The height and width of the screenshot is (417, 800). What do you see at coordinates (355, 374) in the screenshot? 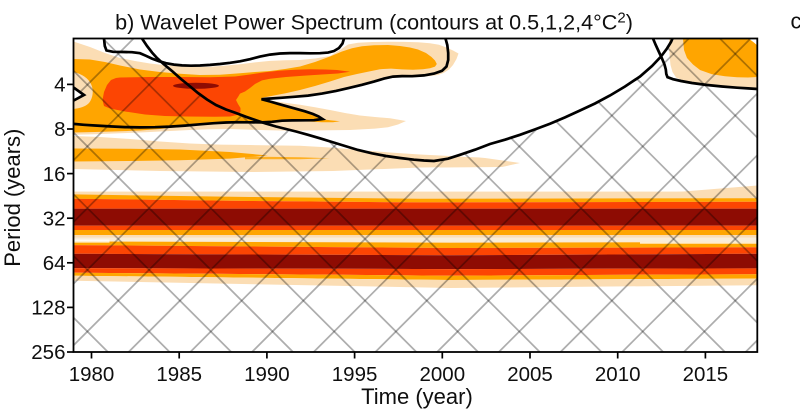
I see `svg-text: 1995` at bounding box center [355, 374].